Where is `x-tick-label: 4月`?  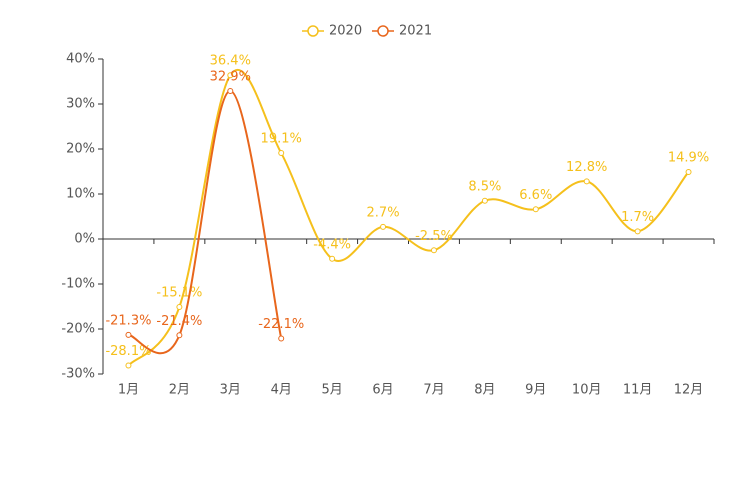
x-tick-label: 4月 is located at coordinates (281, 390).